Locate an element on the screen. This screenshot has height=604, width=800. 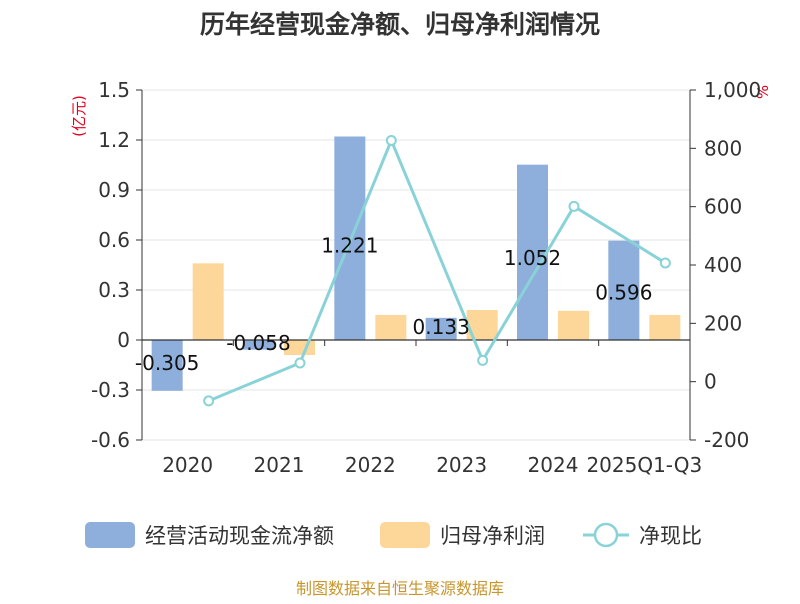
right-axis-unit: % is located at coordinates (763, 92).